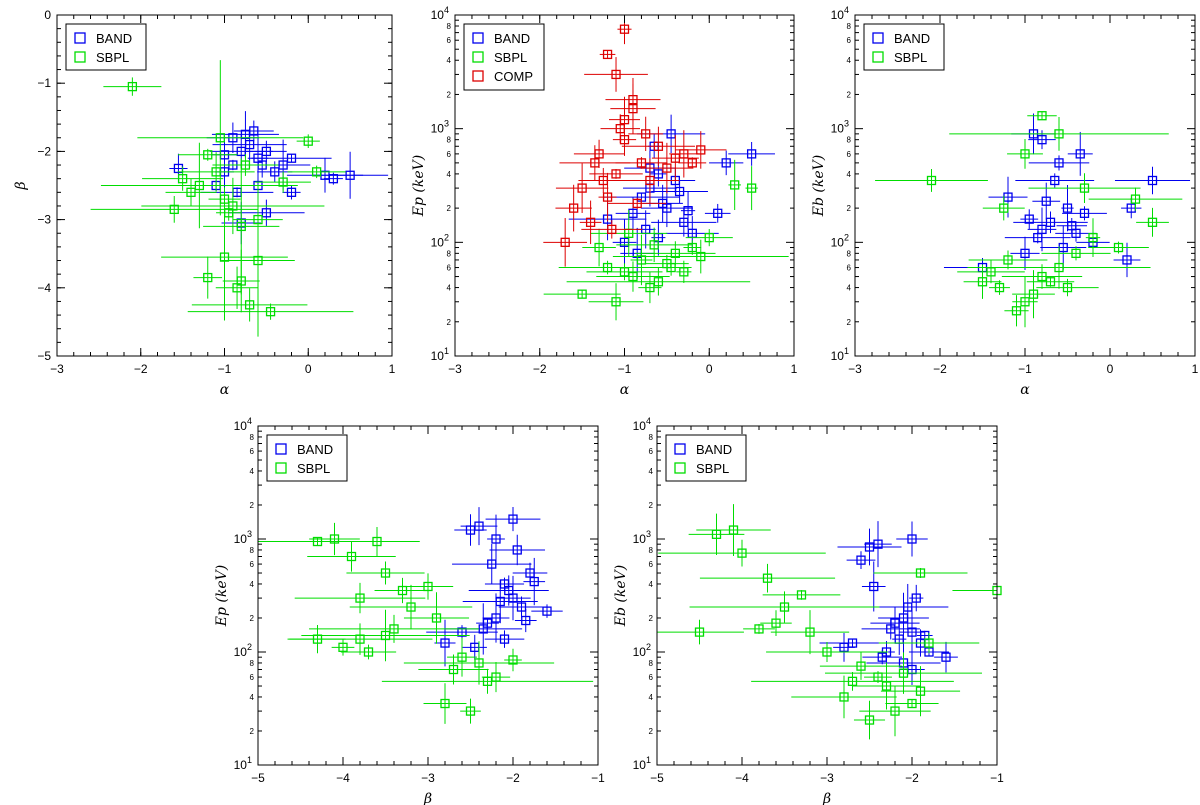 Image resolution: width=1200 pixels, height=805 pixels. What do you see at coordinates (243, 537) in the screenshot?
I see `y-tick-label: 10³` at bounding box center [243, 537].